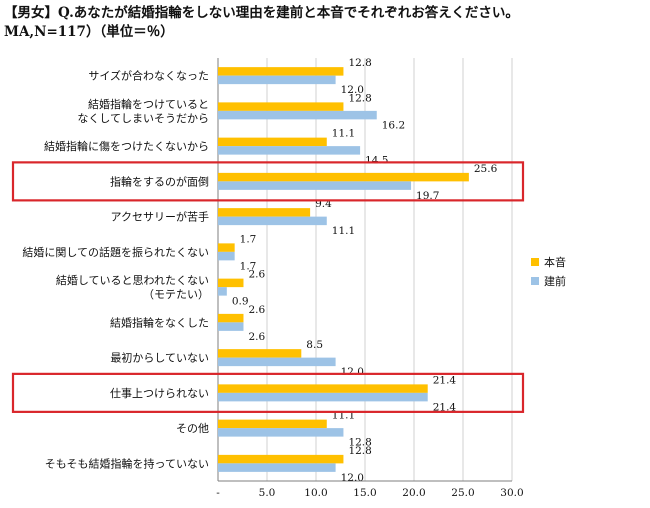 Image resolution: width=650 pixels, height=508 pixels. What do you see at coordinates (126, 146) in the screenshot?
I see `category-label: 結婚指輪に傷をつけたくないから` at bounding box center [126, 146].